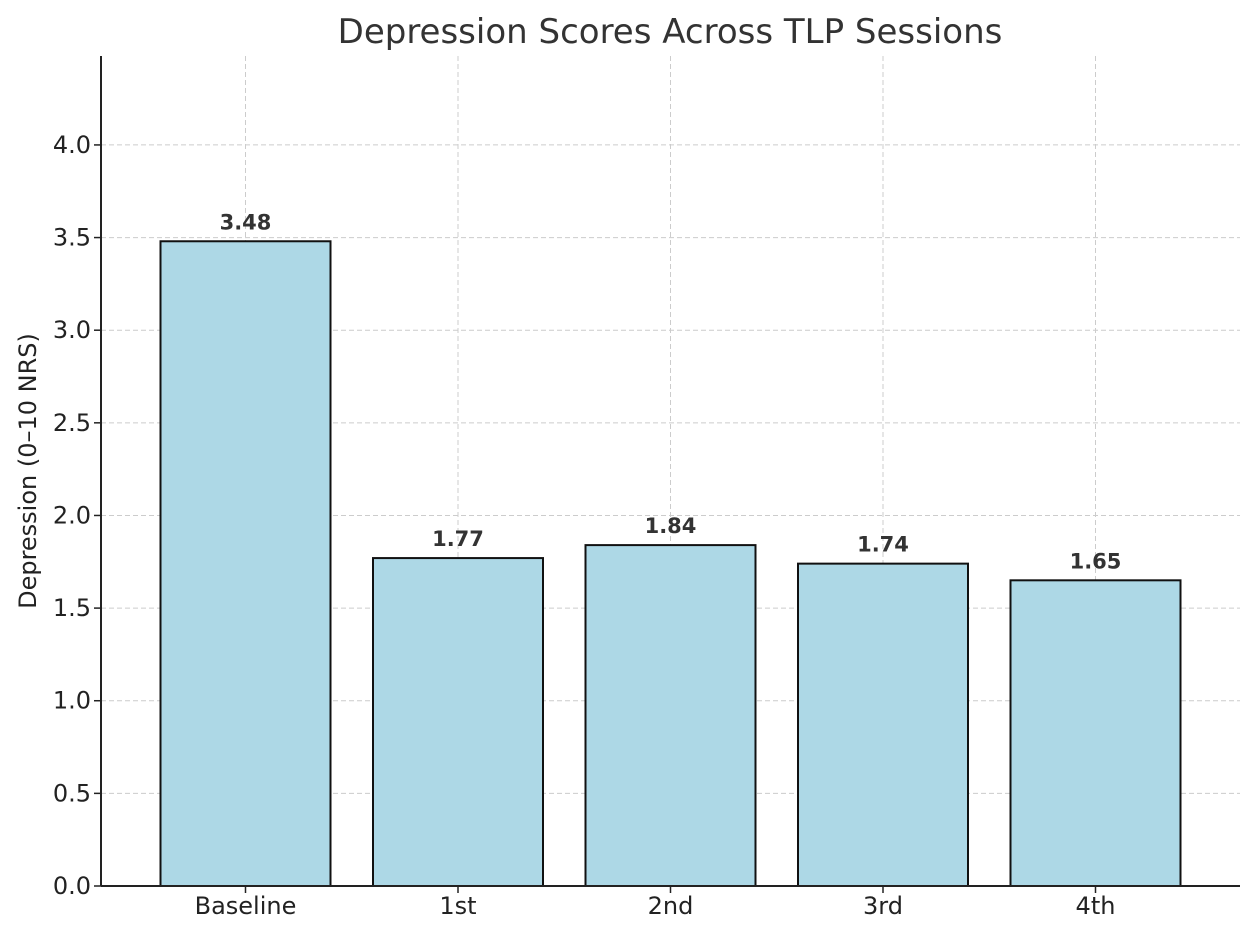 This screenshot has height=938, width=1258. What do you see at coordinates (72, 608) in the screenshot?
I see `y-tick-label-3: 1.5` at bounding box center [72, 608].